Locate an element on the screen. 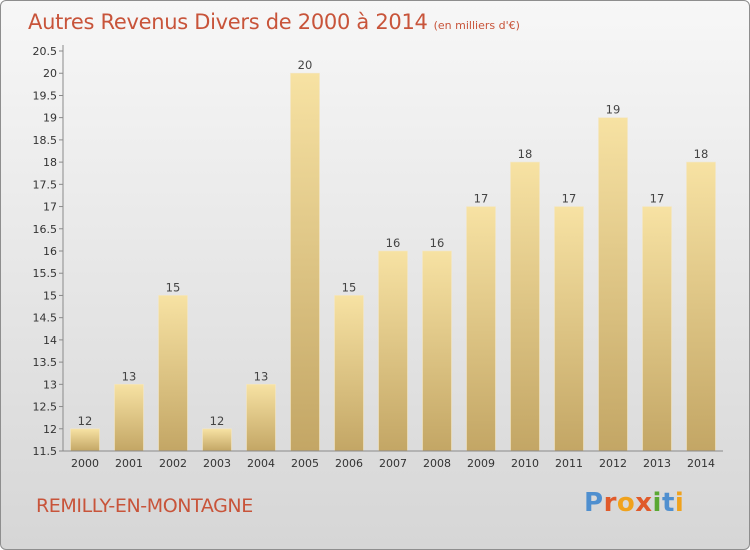 This screenshot has width=750, height=550. value-label-2012: 19 is located at coordinates (613, 110).